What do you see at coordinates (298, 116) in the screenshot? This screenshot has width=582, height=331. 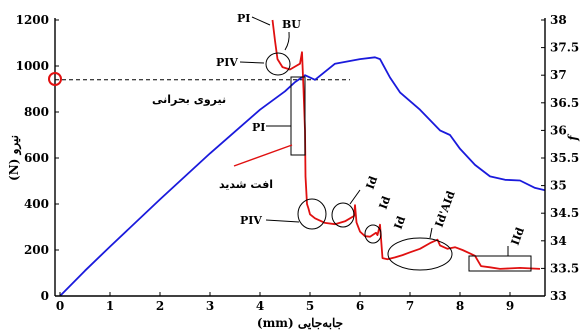 I see `pi-highlight-box` at bounding box center [298, 116].